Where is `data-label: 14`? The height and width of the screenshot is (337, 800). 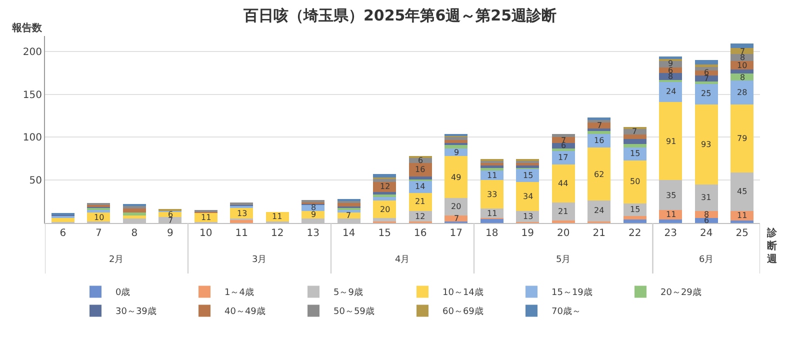
data-label: 14 is located at coordinates (420, 186).